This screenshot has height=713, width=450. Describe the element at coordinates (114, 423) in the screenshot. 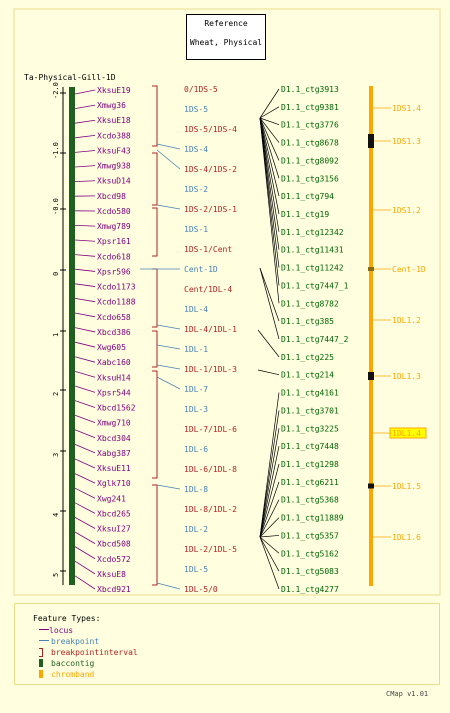

I see `locus-label: Xmwg710` at that location.